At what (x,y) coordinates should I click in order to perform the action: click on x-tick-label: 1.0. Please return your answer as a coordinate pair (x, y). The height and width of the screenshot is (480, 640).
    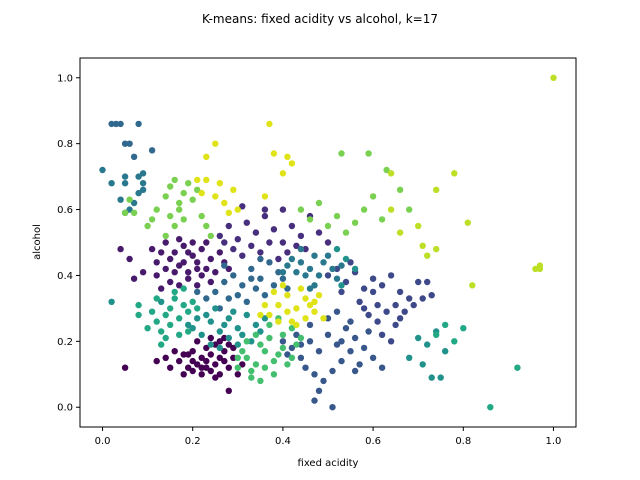
    Looking at the image, I should click on (554, 441).